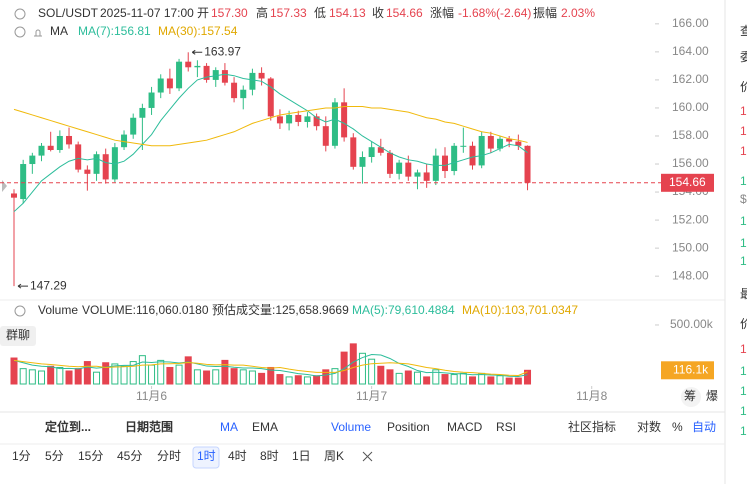 Image resolution: width=747 pixels, height=484 pixels. Describe the element at coordinates (677, 427) in the screenshot. I see `toolbar-item: %` at that location.